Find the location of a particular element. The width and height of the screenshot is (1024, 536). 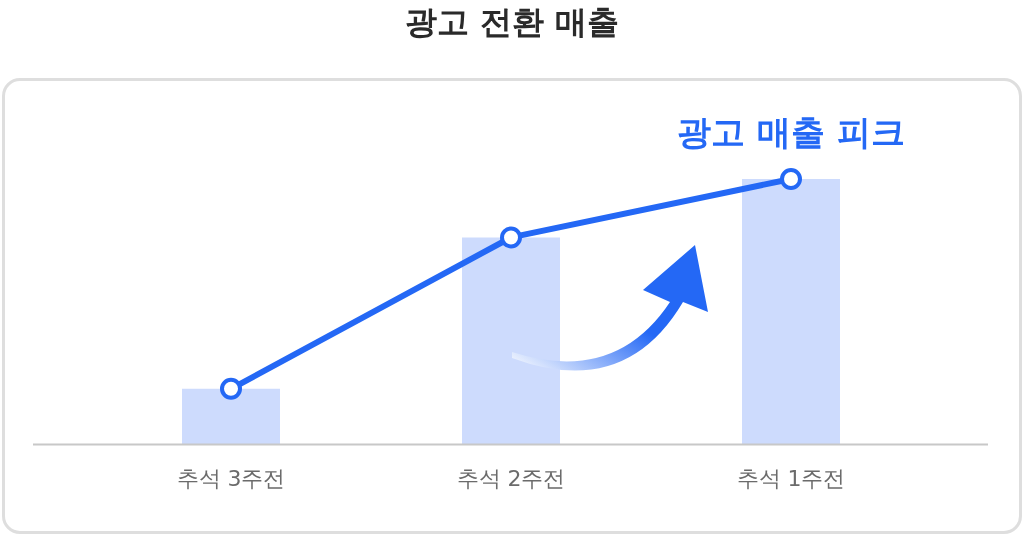

x-tick-label: 추석 1주전 is located at coordinates (791, 478).